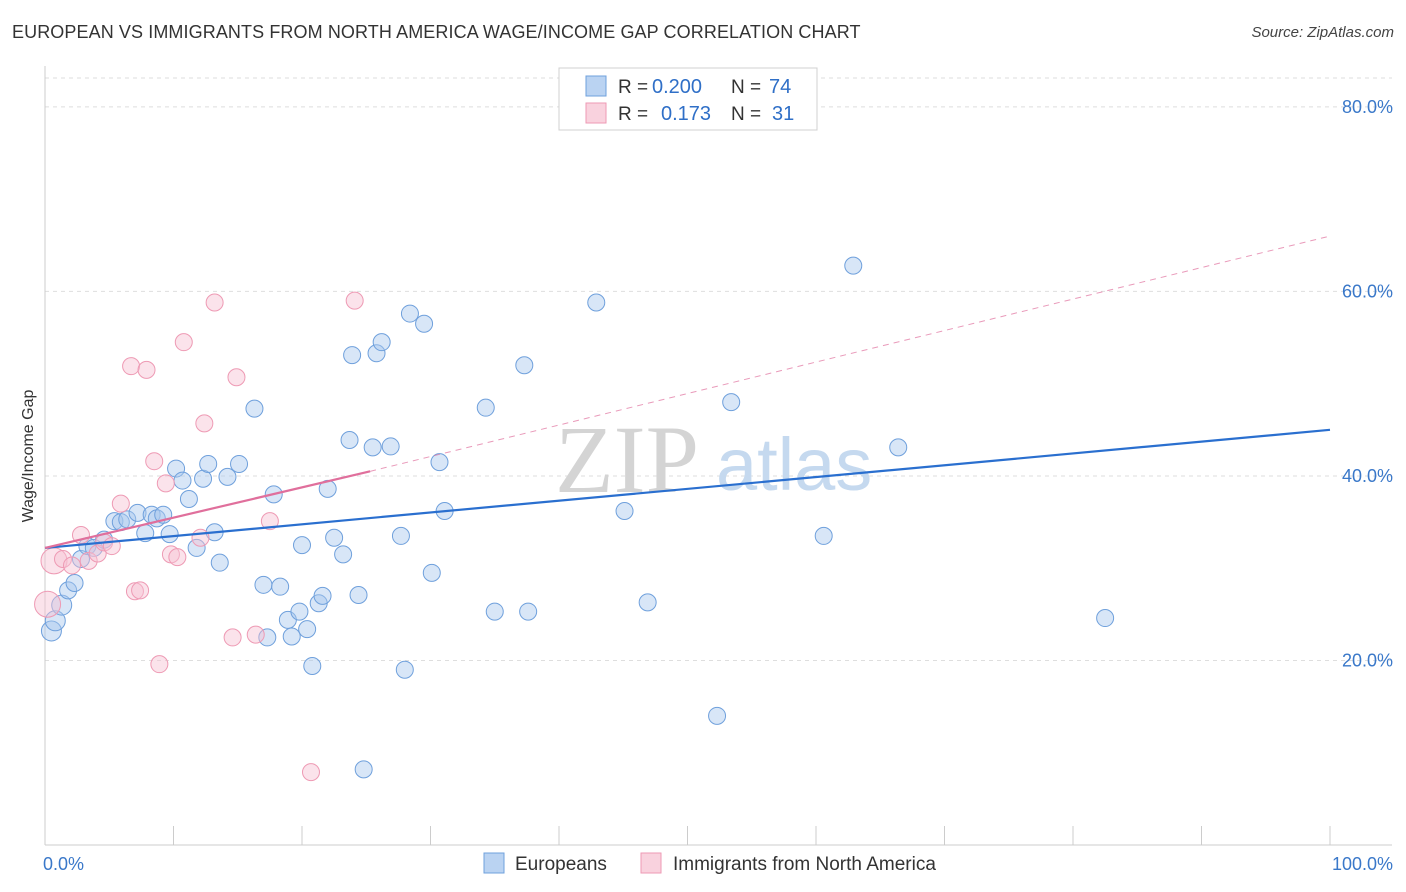  What do you see at coordinates (1322, 32) in the screenshot?
I see `source-label: Source: ZipAtlas.com` at bounding box center [1322, 32].